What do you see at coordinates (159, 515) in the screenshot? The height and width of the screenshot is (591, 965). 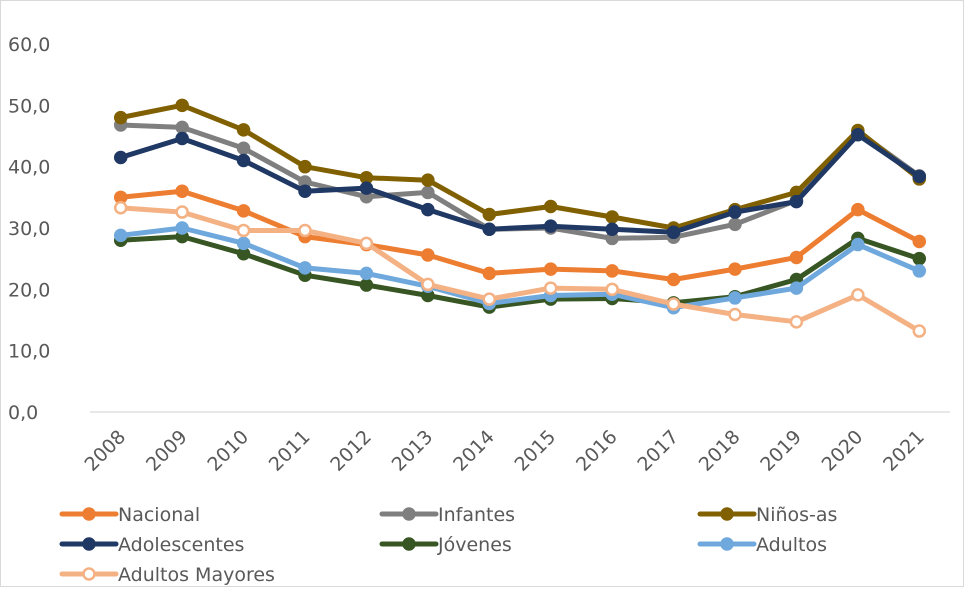 I see `legend-label: Nacional` at bounding box center [159, 515].